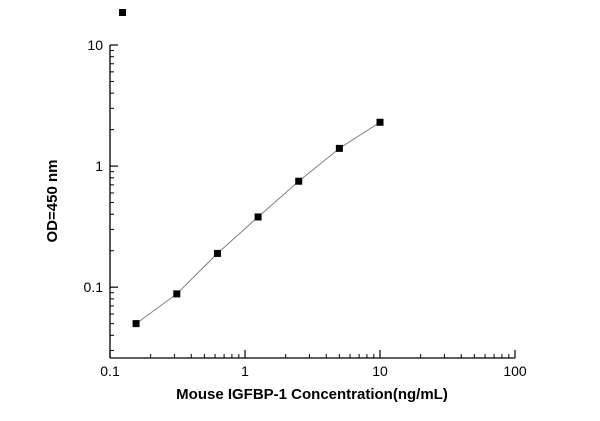 The width and height of the screenshot is (600, 421). I want to click on x-tick-label: 100, so click(515, 371).